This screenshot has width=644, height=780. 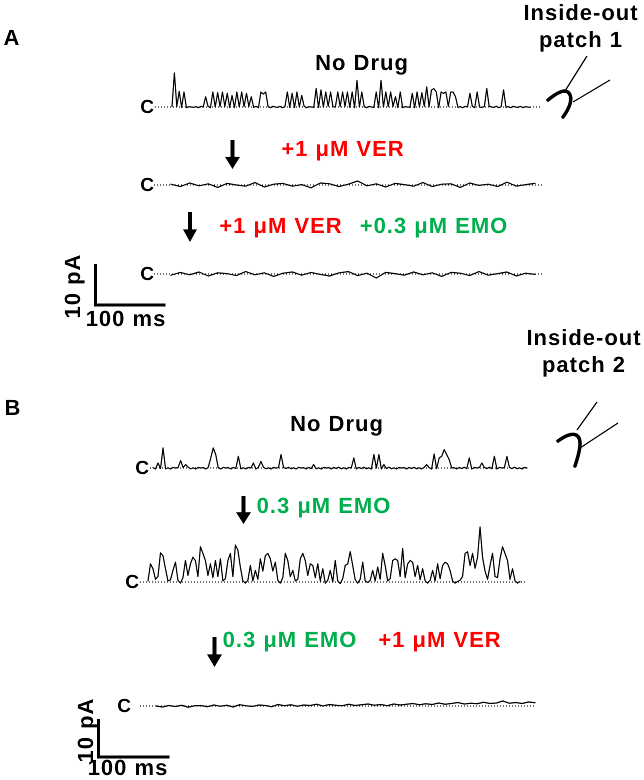 What do you see at coordinates (584, 351) in the screenshot?
I see `text: Inside-out patch 2` at bounding box center [584, 351].